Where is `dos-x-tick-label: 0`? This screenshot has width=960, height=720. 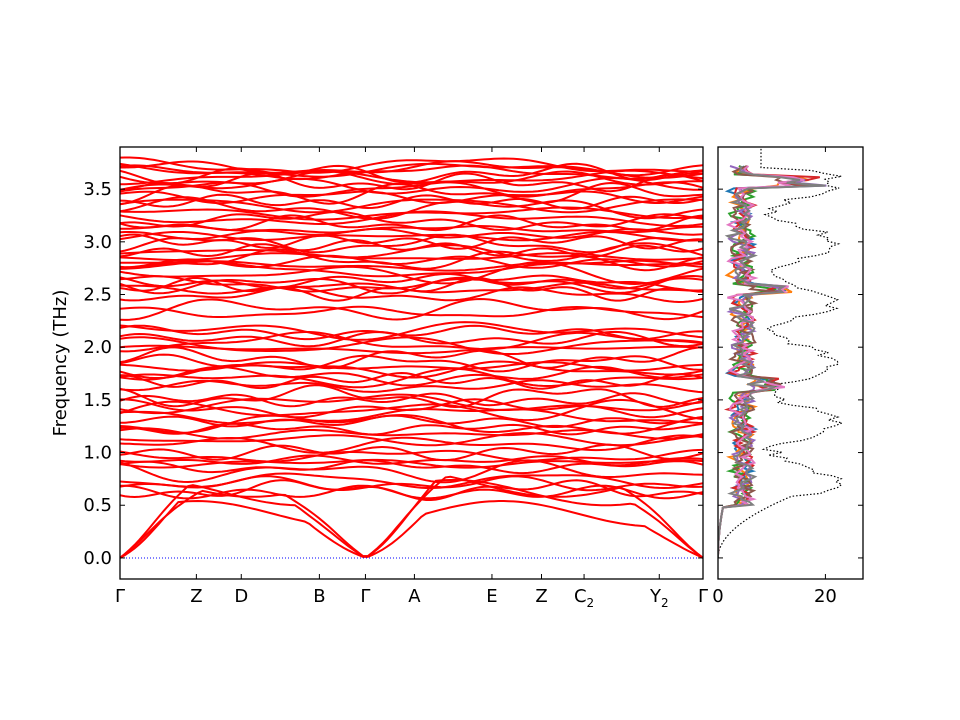 dos-x-tick-label: 0 is located at coordinates (717, 596).